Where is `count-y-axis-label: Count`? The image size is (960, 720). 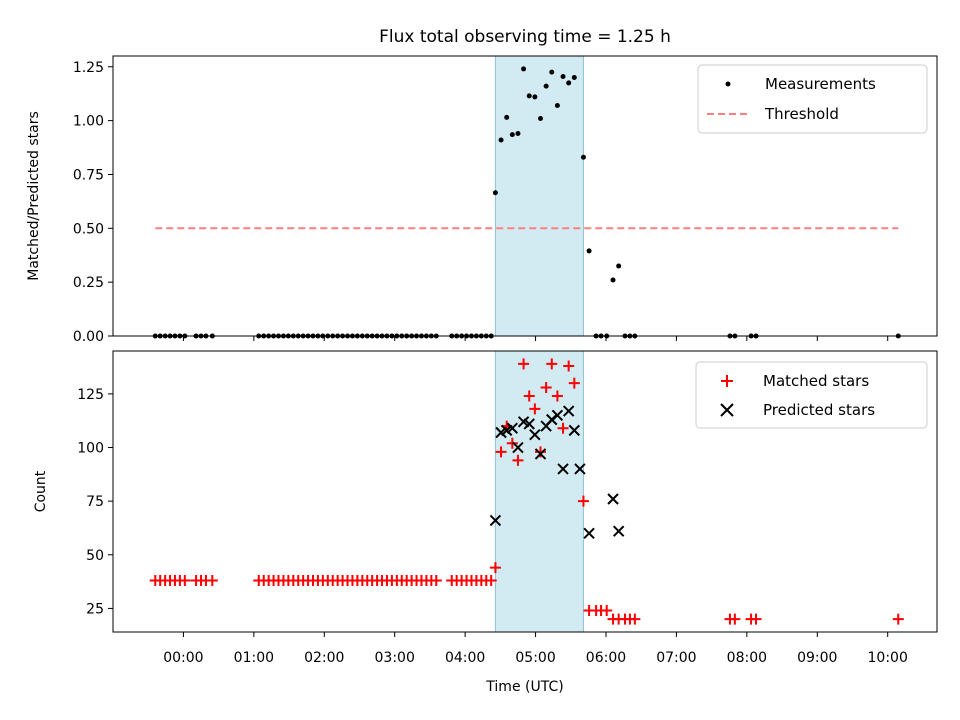 count-y-axis-label: Count is located at coordinates (41, 491).